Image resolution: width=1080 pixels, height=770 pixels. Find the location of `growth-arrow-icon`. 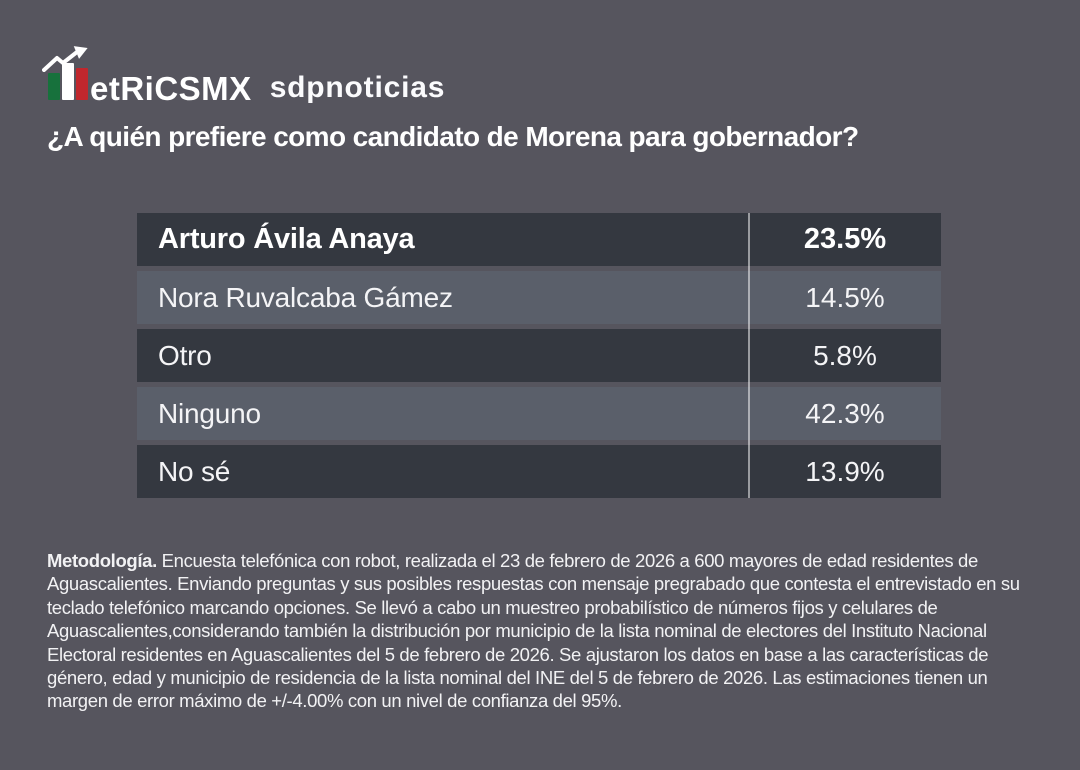

growth-arrow-icon is located at coordinates (65, 59).